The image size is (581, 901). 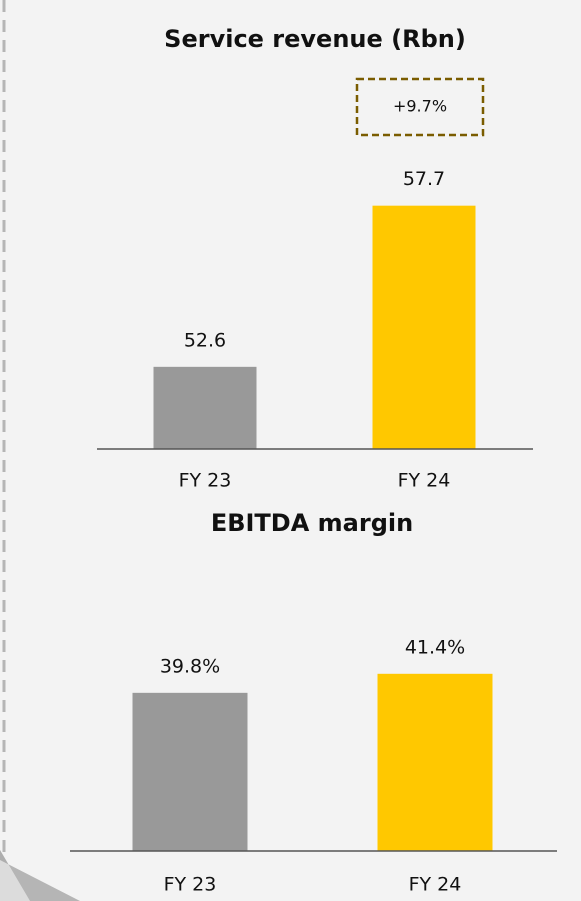 I want to click on data-label: 52.6, so click(x=205, y=340).